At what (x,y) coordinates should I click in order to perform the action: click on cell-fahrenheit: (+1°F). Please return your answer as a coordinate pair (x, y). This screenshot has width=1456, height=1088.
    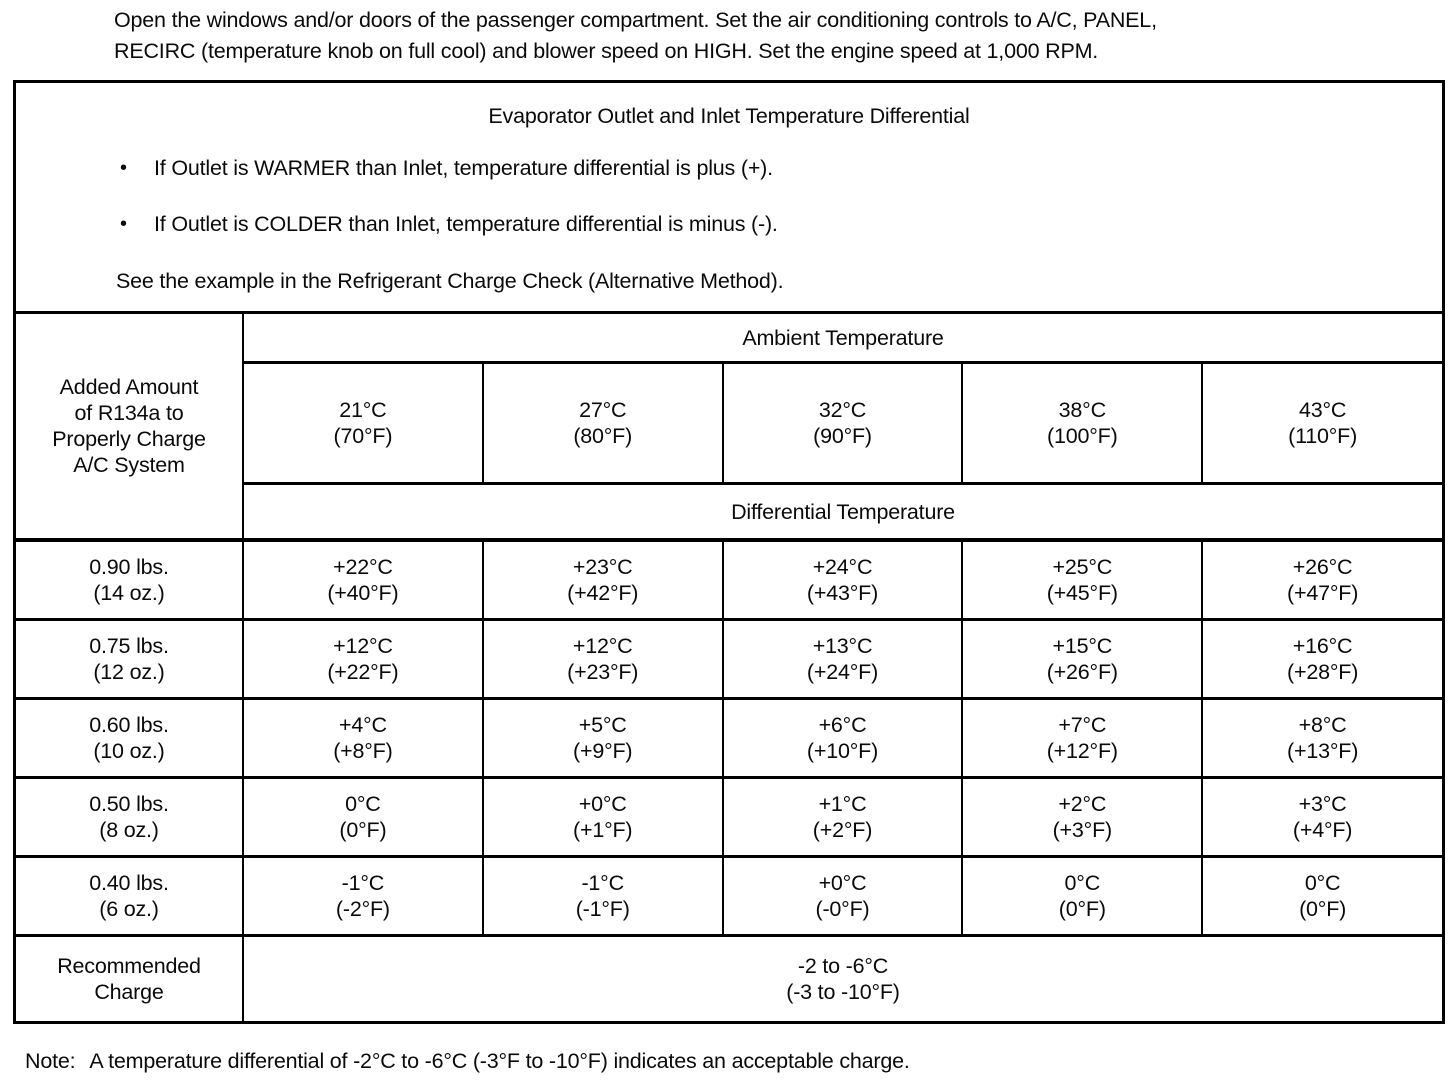
    Looking at the image, I should click on (603, 830).